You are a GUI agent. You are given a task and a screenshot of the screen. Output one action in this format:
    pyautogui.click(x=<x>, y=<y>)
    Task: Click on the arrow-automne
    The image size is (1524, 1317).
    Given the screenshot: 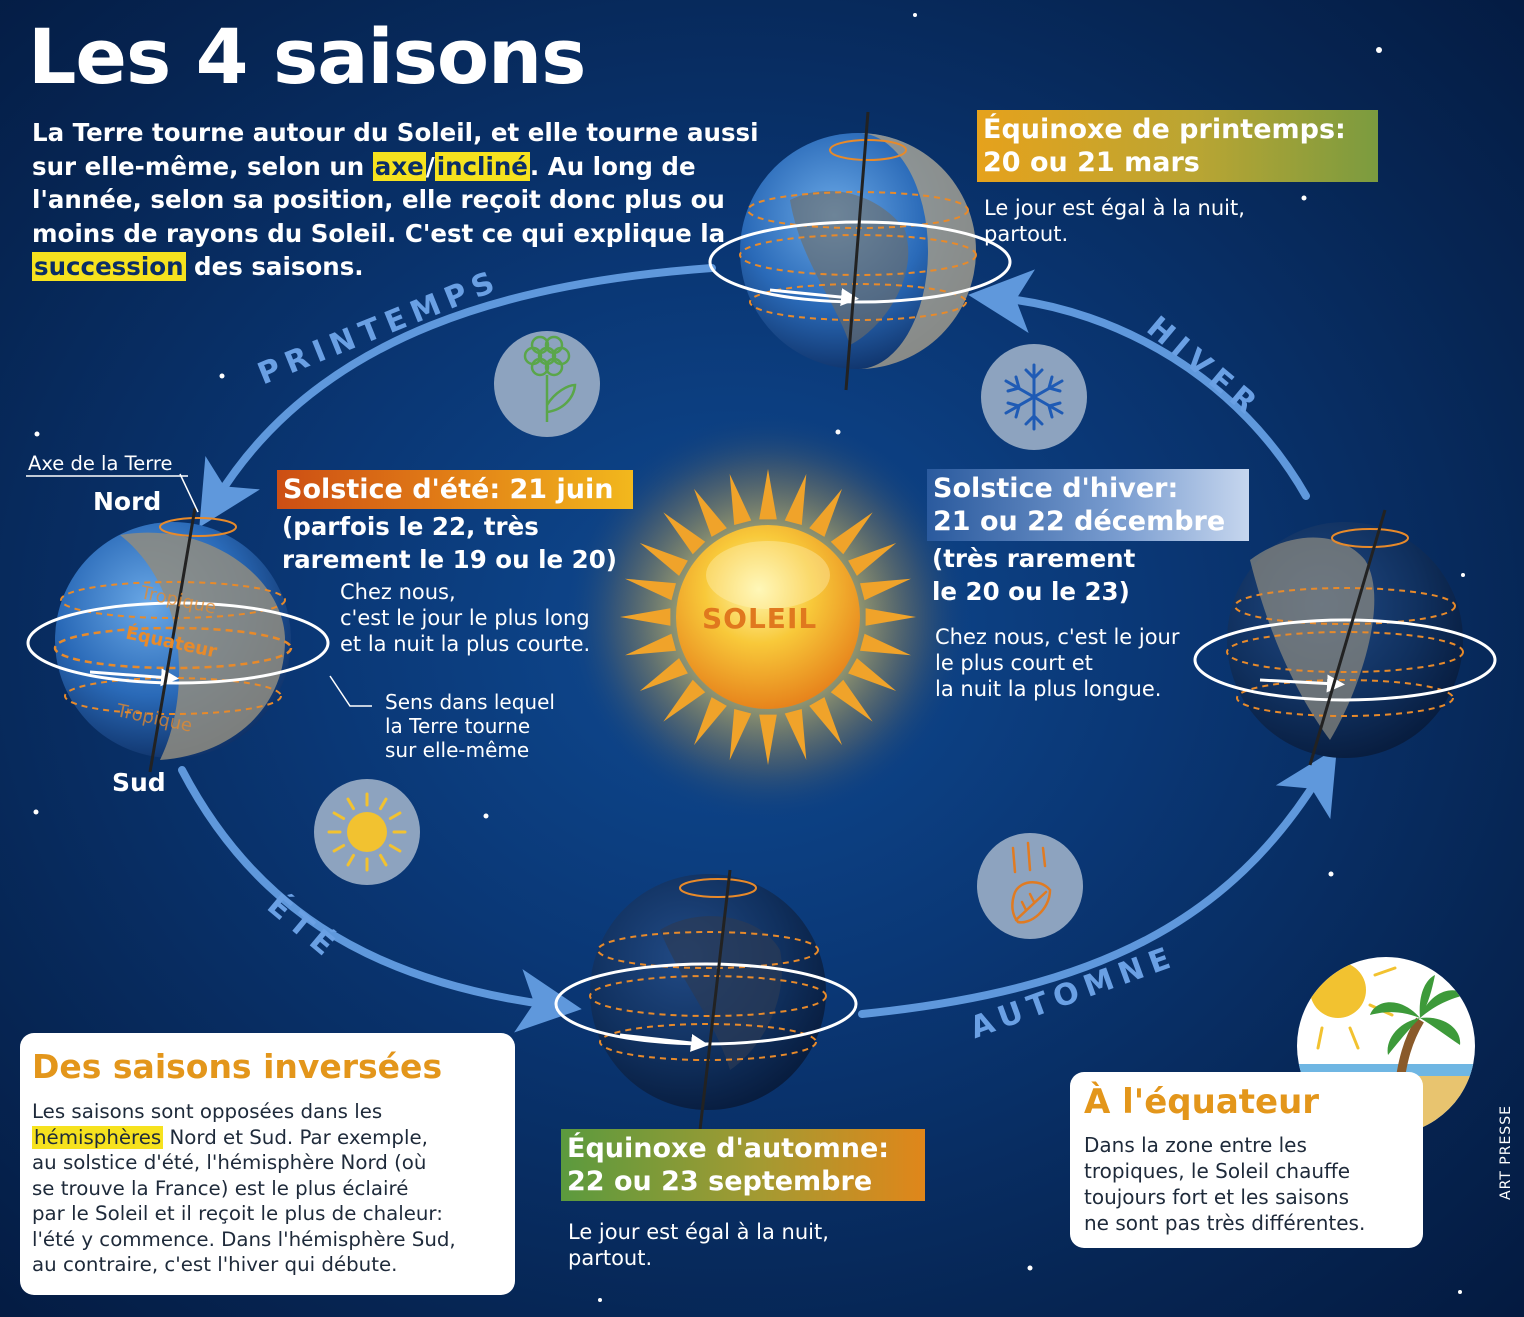 What is the action you would take?
    pyautogui.click(x=1097, y=882)
    